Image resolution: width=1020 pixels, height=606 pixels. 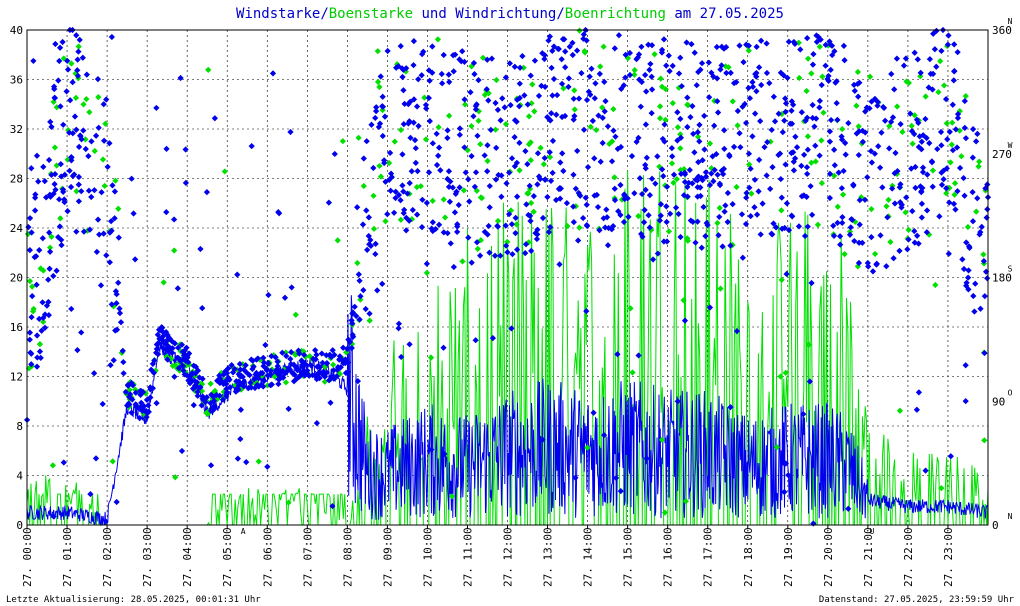 I want to click on x-tick-label-22: 27. 22:00, so click(x=908, y=557).